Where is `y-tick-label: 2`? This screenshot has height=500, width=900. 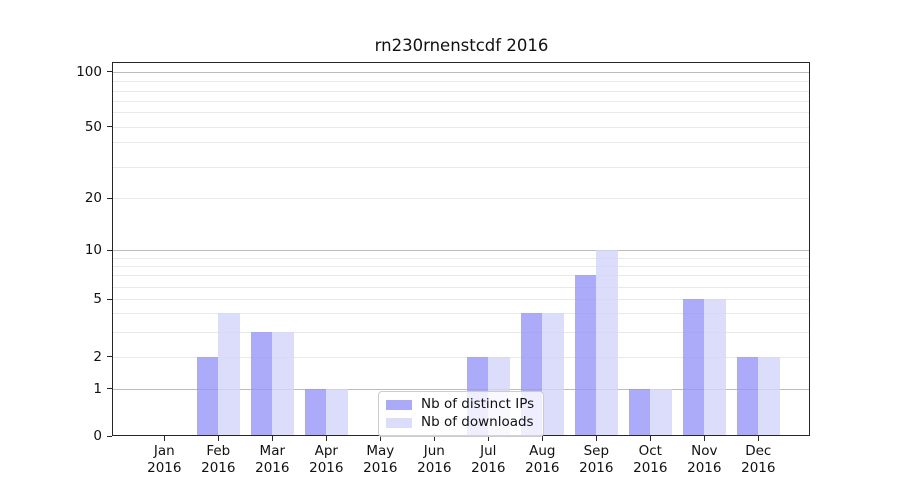
y-tick-label: 2 is located at coordinates (97, 356).